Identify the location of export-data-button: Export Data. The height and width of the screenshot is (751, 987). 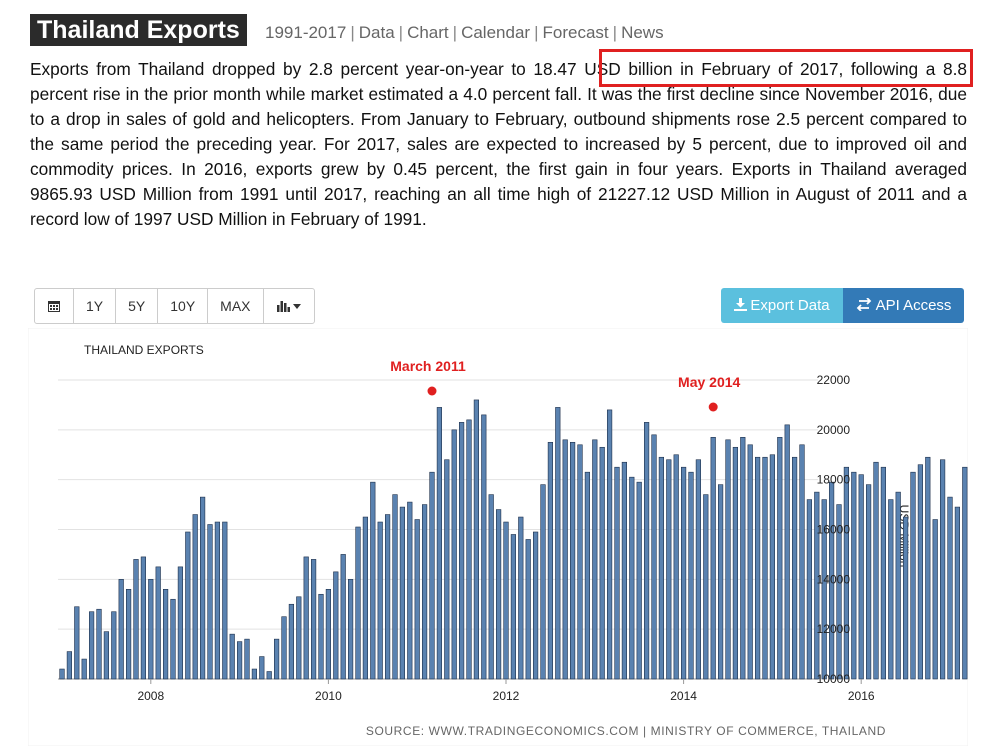
(782, 305).